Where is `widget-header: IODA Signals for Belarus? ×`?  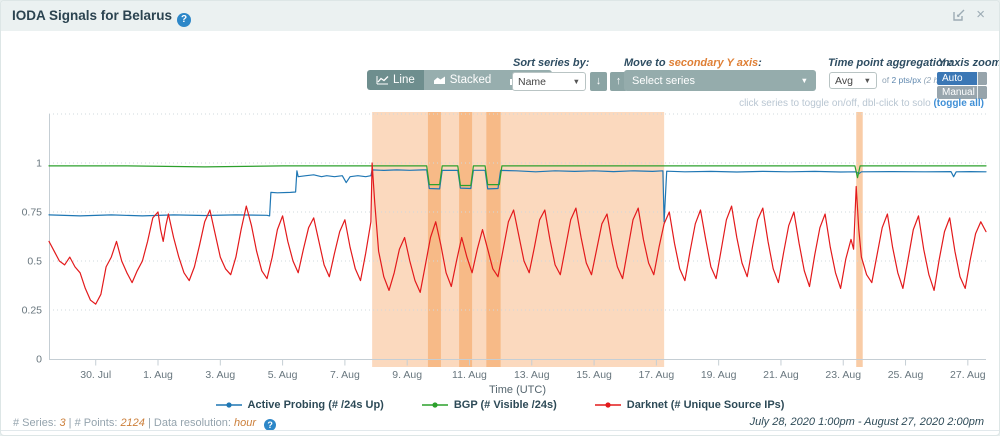
widget-header: IODA Signals for Belarus? × is located at coordinates (500, 16).